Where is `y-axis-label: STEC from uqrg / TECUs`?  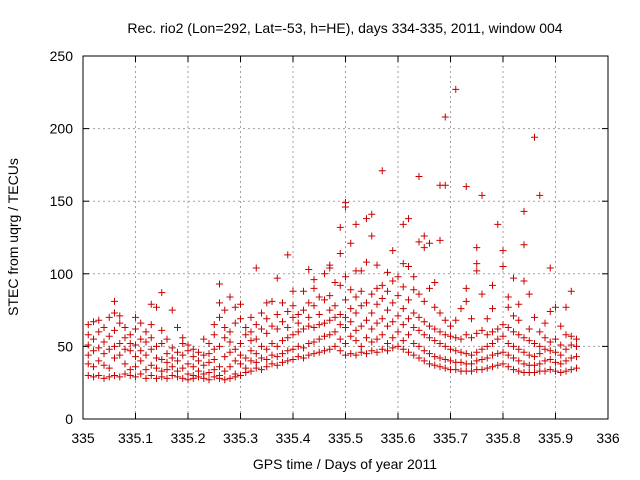 y-axis-label: STEC from uqrg / TECUs is located at coordinates (13, 237).